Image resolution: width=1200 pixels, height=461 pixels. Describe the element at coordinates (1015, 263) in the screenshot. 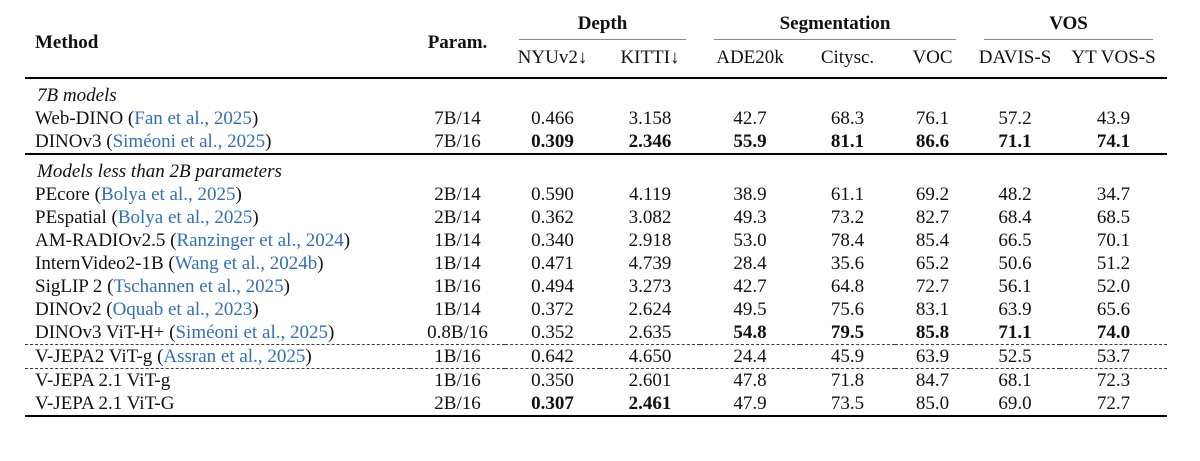

I see `cell-value: 50.6` at that location.